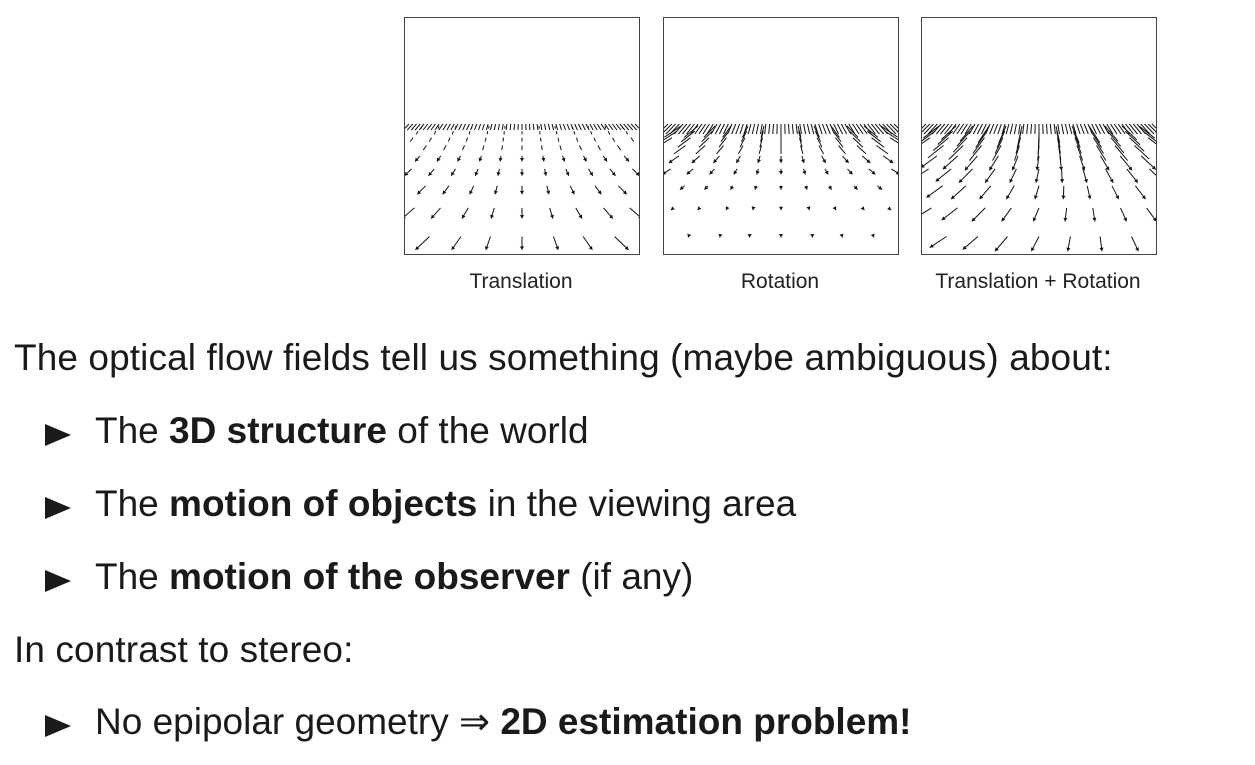 The width and height of the screenshot is (1255, 765). Describe the element at coordinates (780, 281) in the screenshot. I see `caption-rotation: Rotation` at that location.